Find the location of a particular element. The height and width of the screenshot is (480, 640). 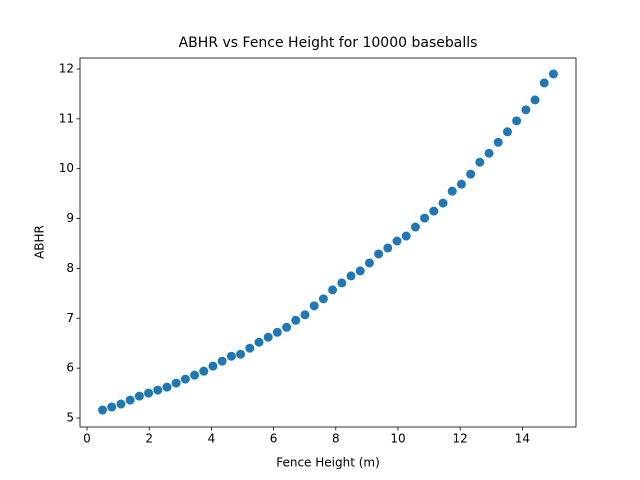

x-tick-label: 8 is located at coordinates (336, 439).